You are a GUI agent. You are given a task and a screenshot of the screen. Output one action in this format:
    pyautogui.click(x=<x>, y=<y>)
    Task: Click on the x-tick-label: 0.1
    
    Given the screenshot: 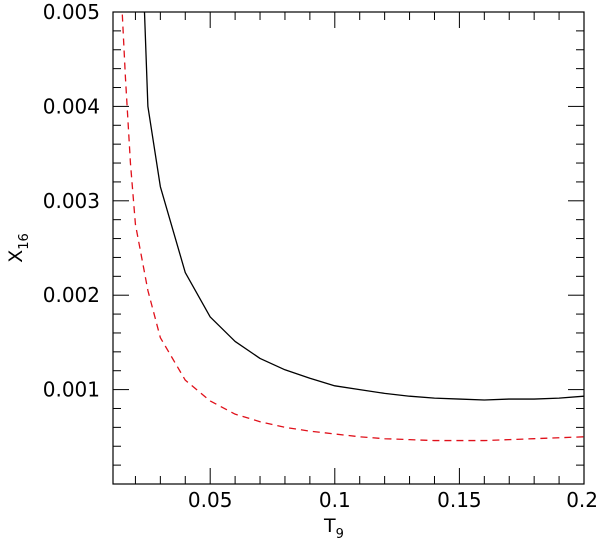 What is the action you would take?
    pyautogui.click(x=335, y=500)
    